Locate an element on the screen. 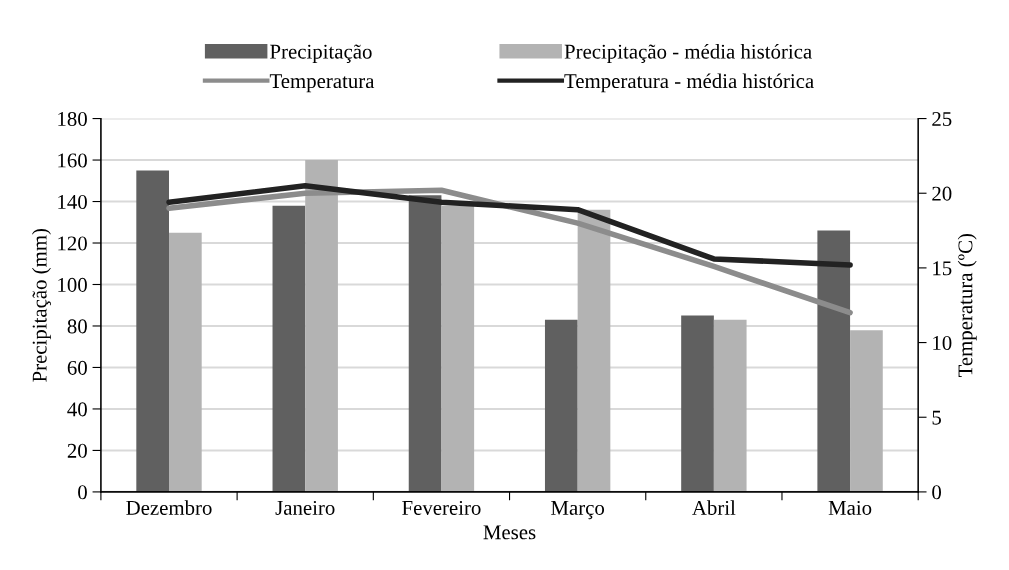 The height and width of the screenshot is (570, 1009). y2-tick-label: 25 is located at coordinates (942, 118).